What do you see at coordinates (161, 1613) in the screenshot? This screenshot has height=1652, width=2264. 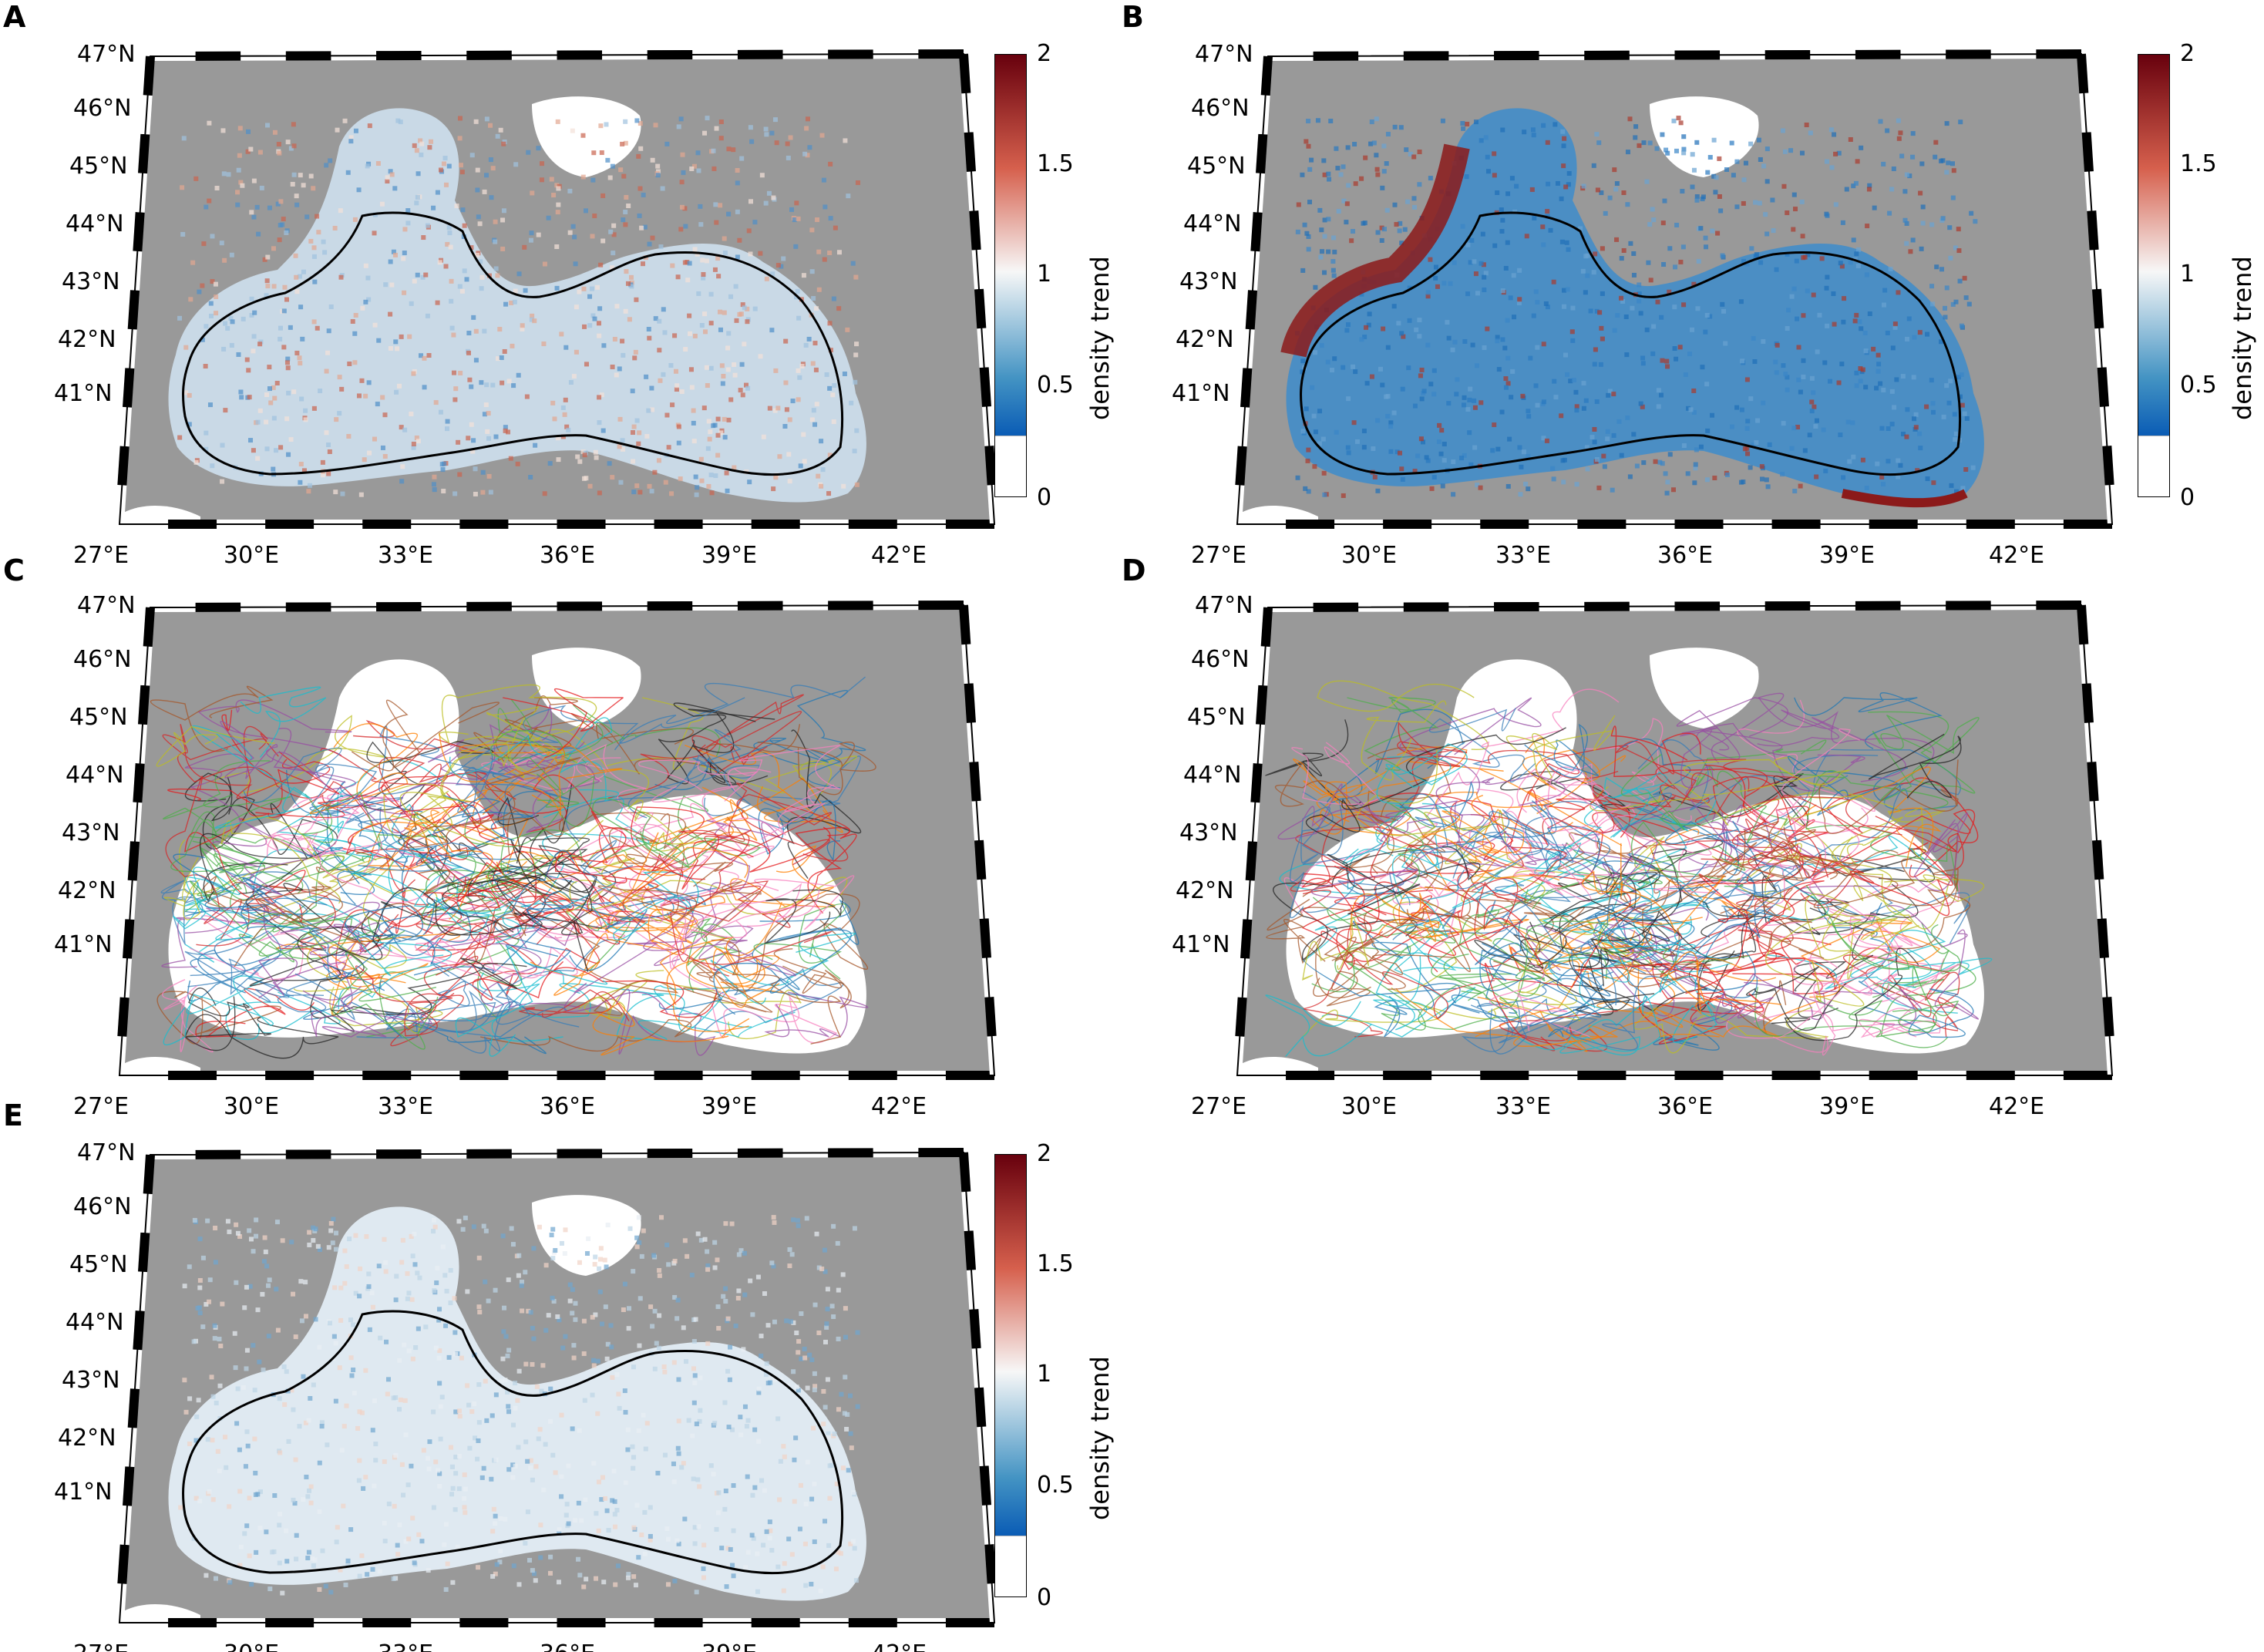 I see `marmara-sea` at bounding box center [161, 1613].